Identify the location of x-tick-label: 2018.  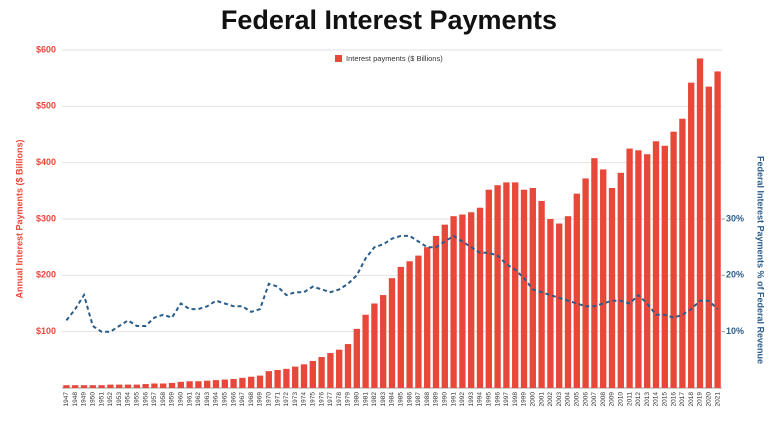
(691, 399).